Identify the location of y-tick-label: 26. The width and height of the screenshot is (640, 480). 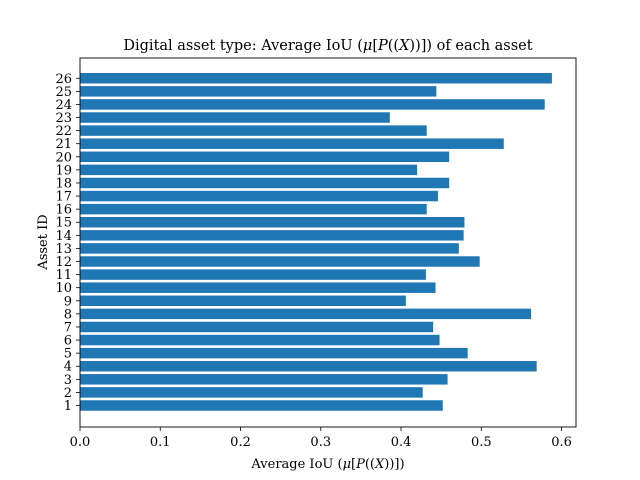
(63, 79).